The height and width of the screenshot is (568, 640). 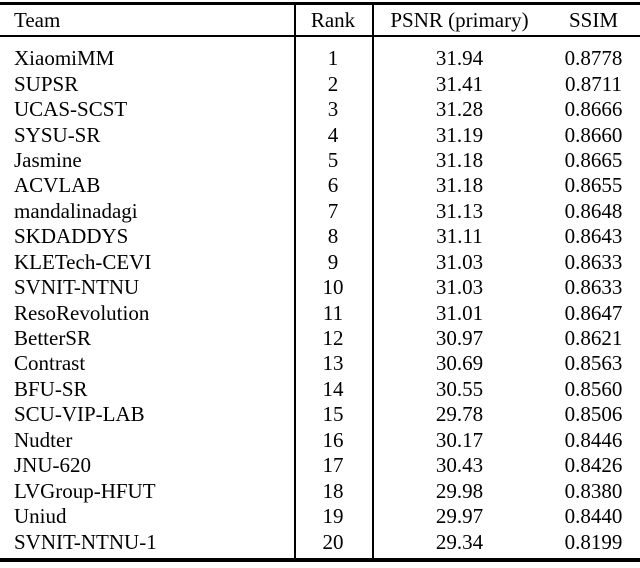 I want to click on team-cell: SYSU-SR, so click(x=57, y=134).